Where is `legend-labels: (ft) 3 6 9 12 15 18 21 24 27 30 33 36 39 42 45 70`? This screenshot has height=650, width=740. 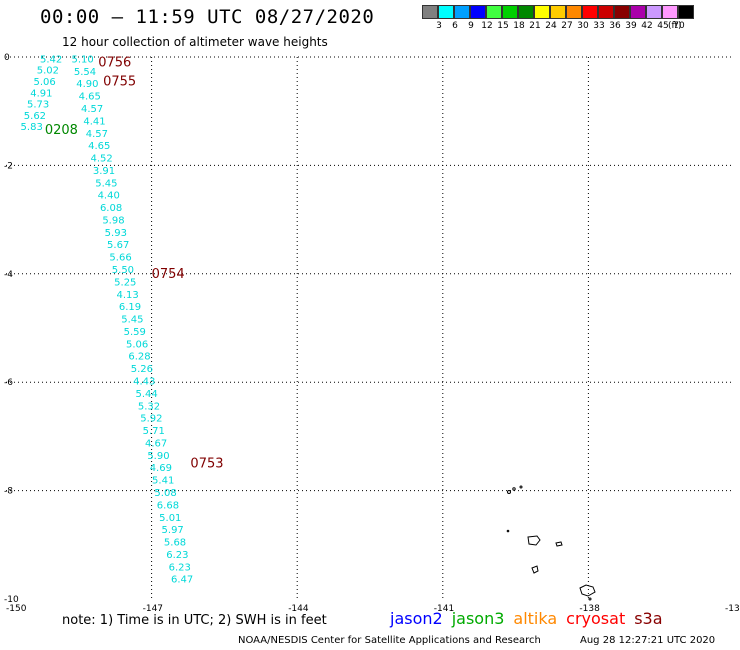
legend-labels: (ft) 3 6 9 12 15 18 21 24 27 30 33 36 39 42 45 70 is located at coordinates (558, 26).